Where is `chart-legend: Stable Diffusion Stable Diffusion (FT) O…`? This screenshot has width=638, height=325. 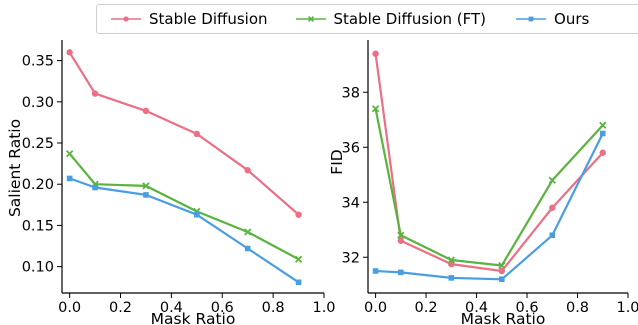 chart-legend: Stable Diffusion Stable Diffusion (FT) O… is located at coordinates (367, 19).